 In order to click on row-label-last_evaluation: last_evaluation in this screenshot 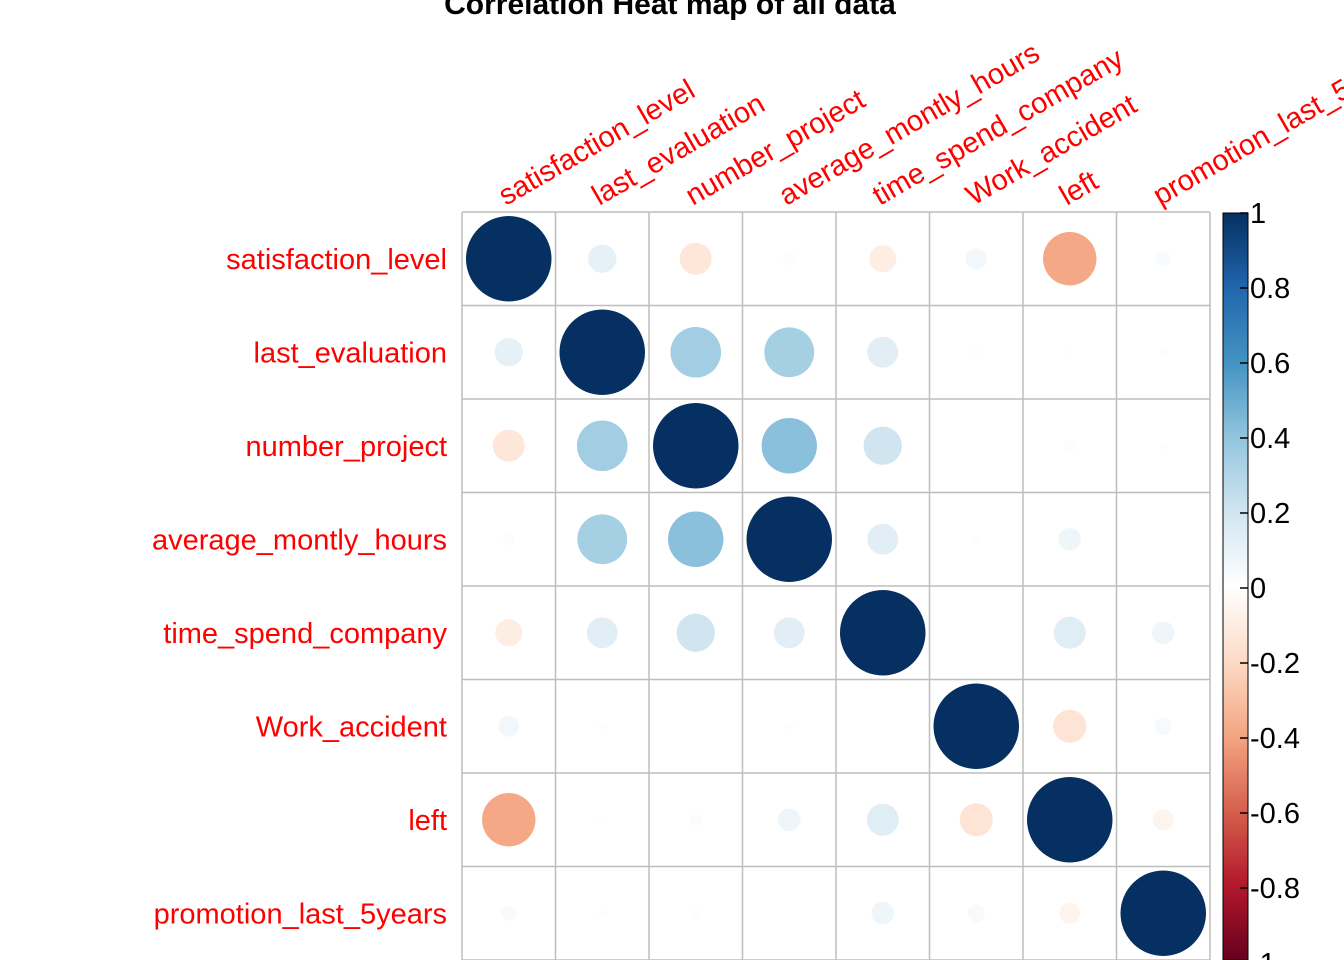, I will do `click(350, 353)`.